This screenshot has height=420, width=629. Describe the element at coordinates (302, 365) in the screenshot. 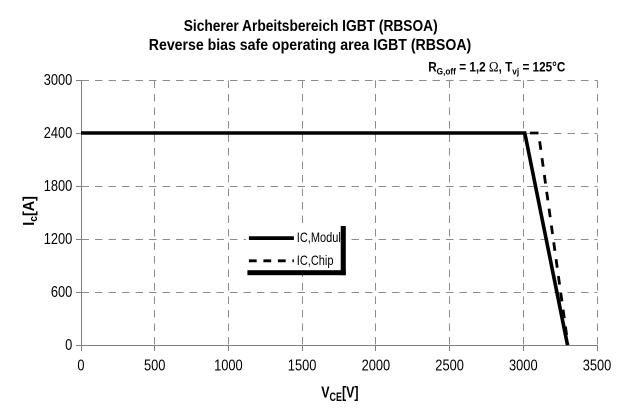

I see `svg-text: 1500` at that location.